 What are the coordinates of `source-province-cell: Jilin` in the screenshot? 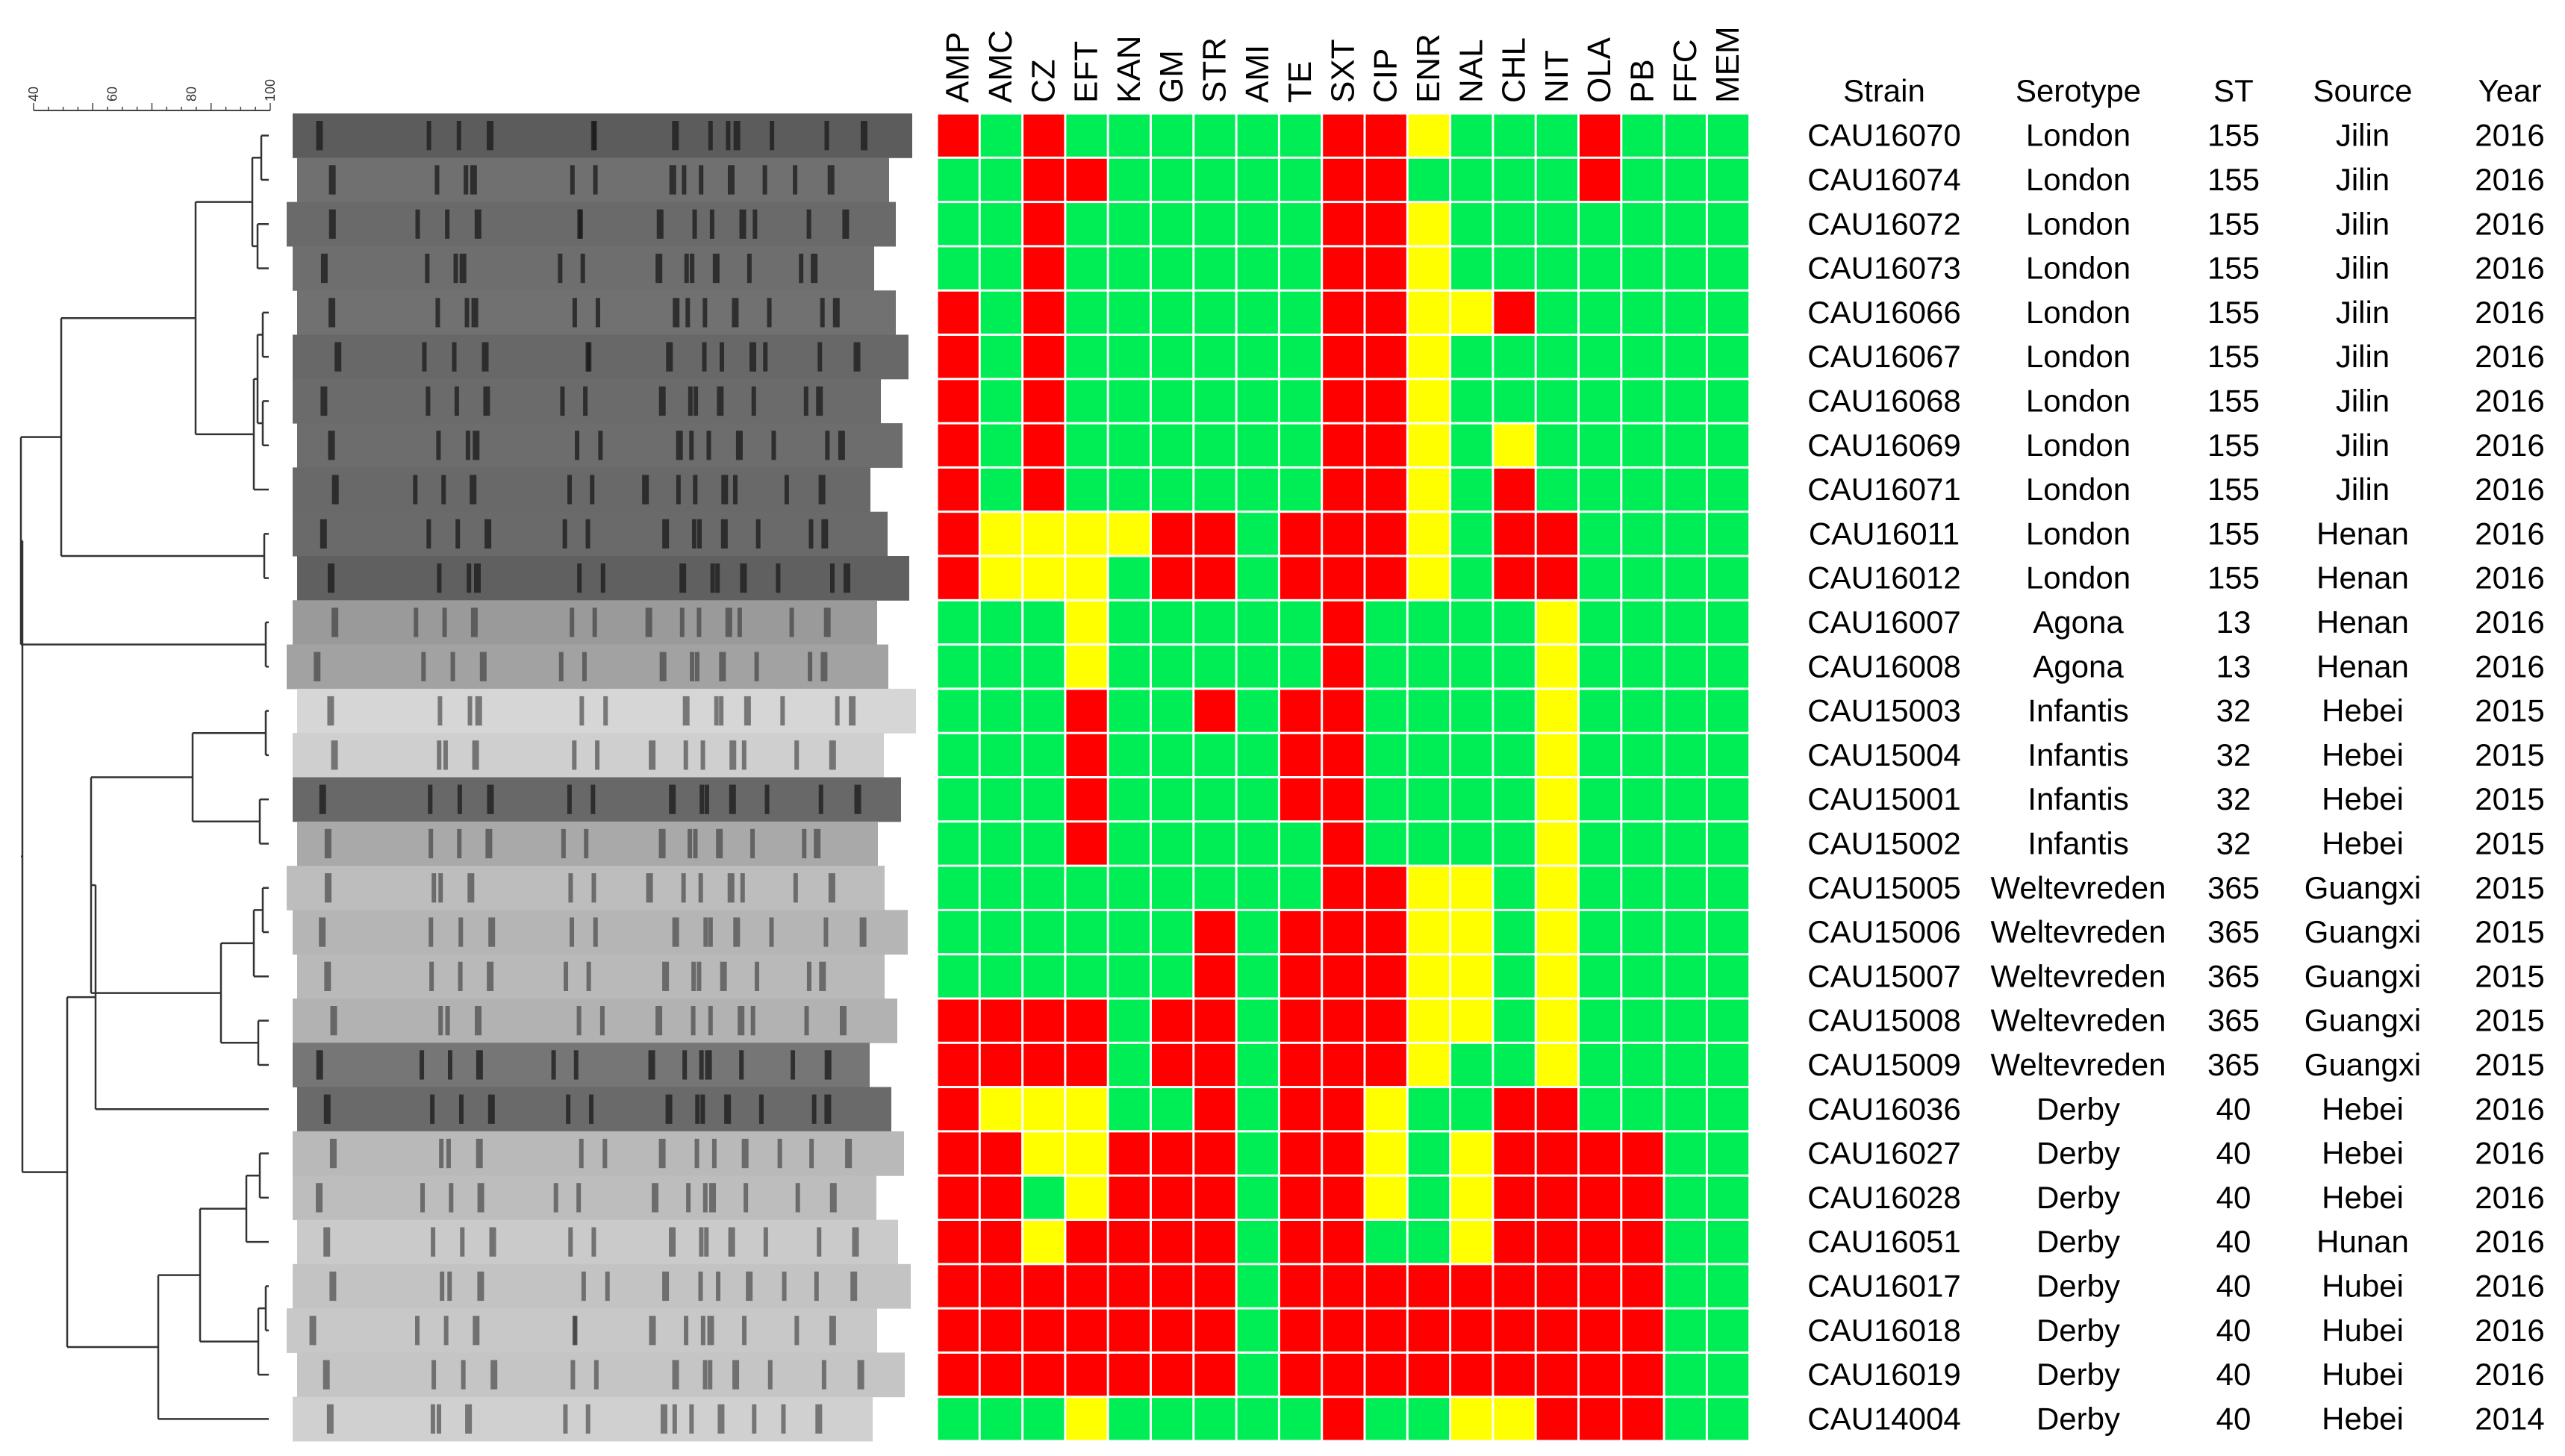 It's located at (2363, 135).